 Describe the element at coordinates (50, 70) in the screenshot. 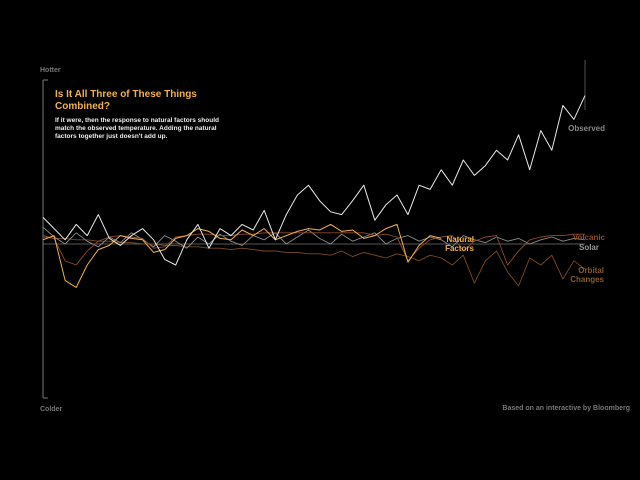

I see `hotter-label: Hotter` at that location.